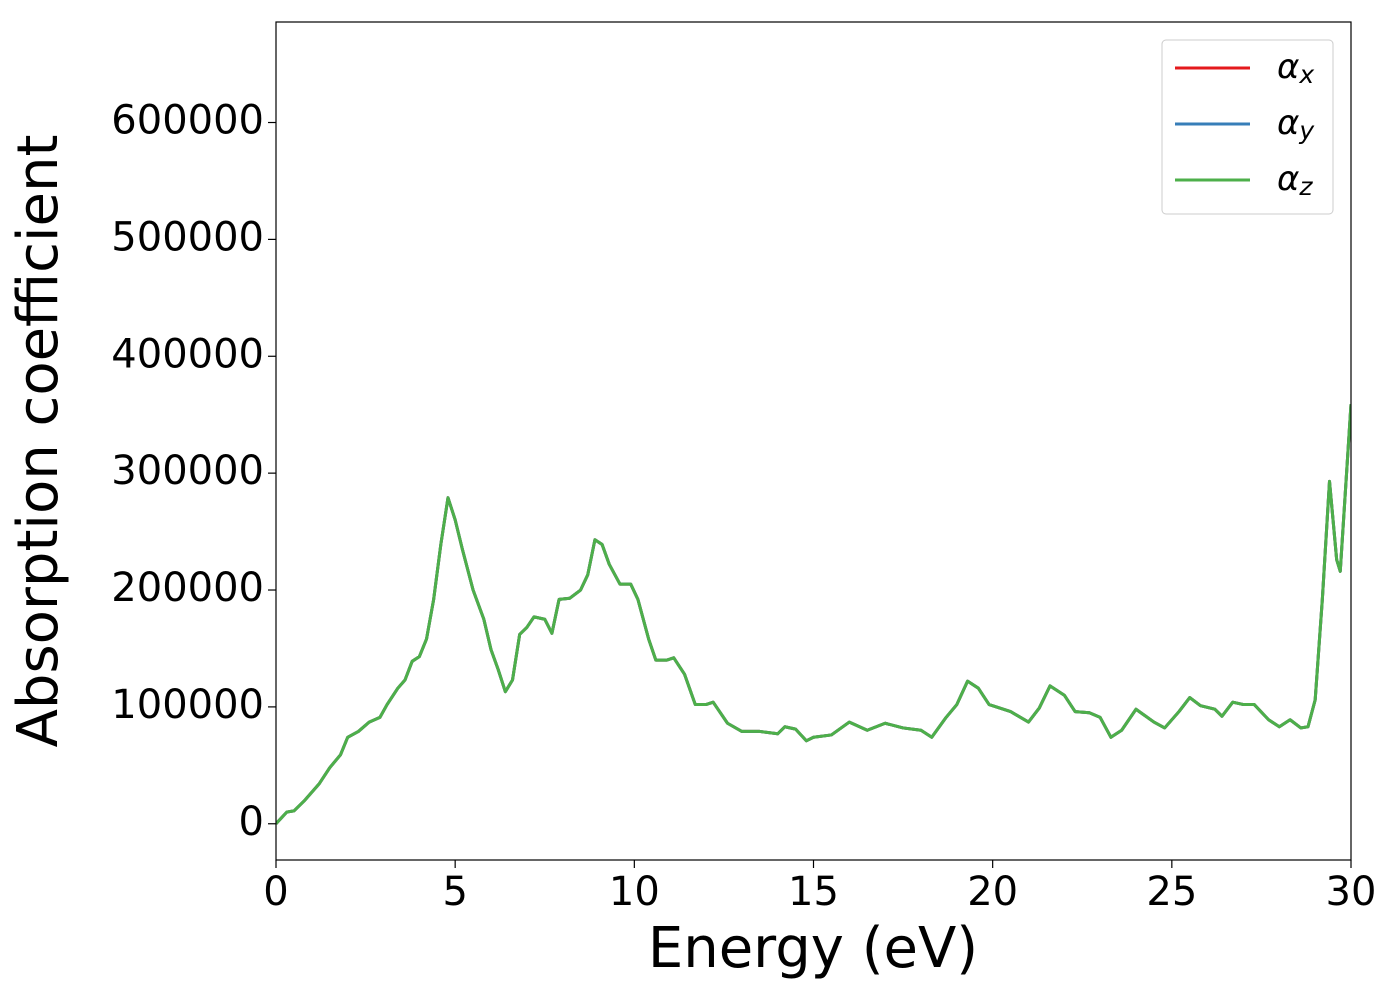  I want to click on y-tick-label: 300000, so click(187, 471).